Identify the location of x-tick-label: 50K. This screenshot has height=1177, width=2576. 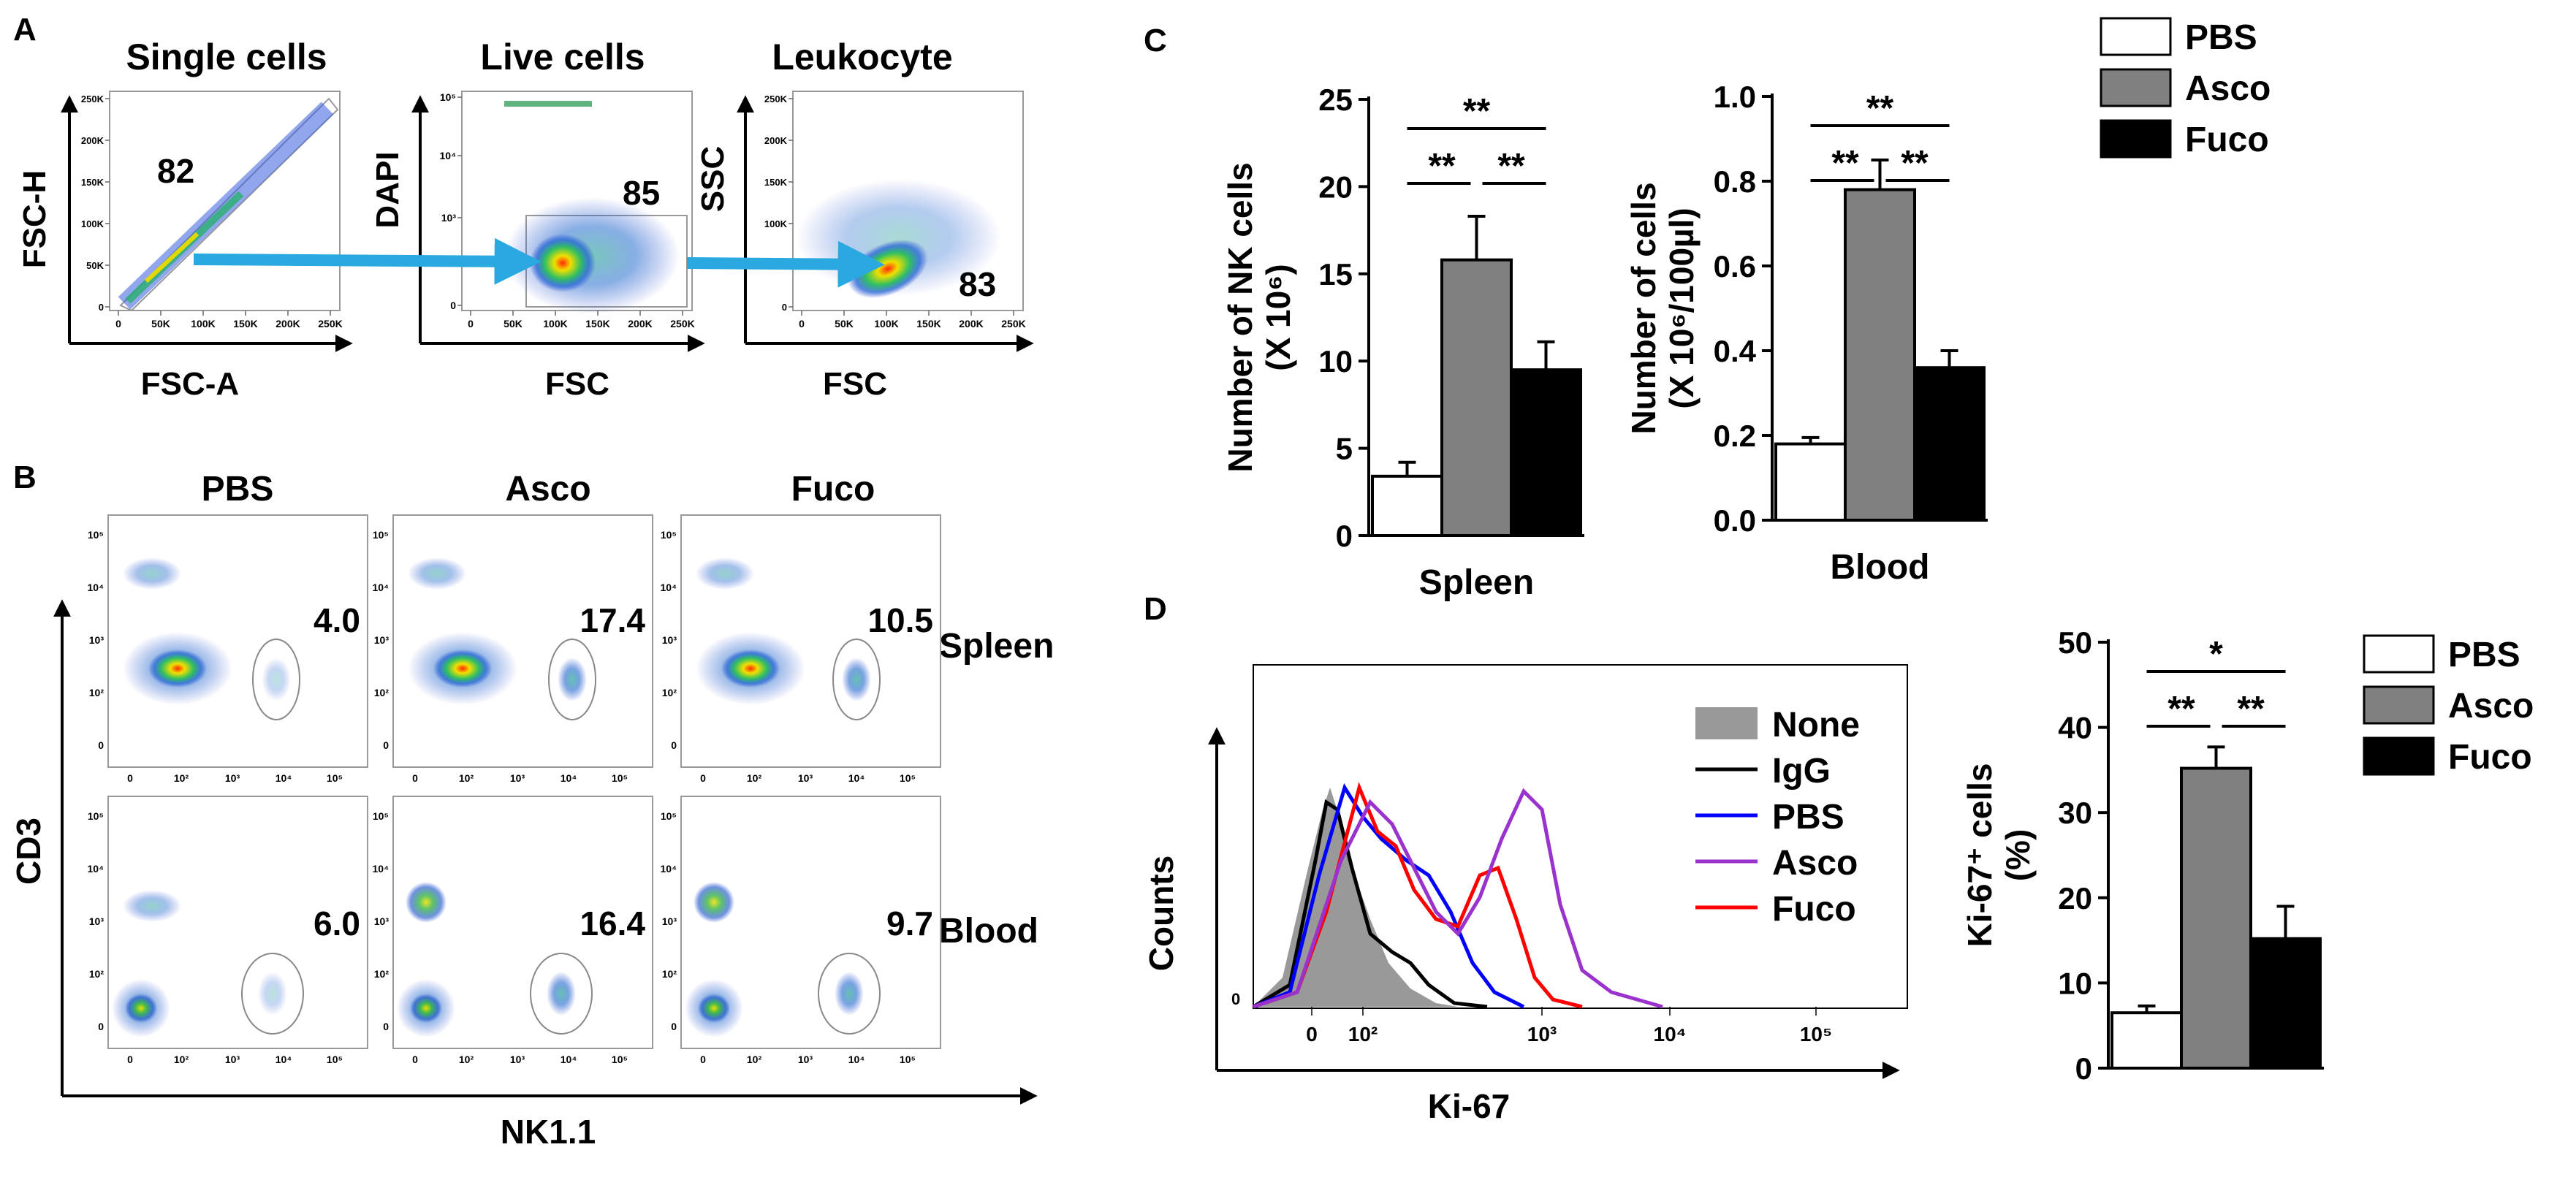
(845, 324).